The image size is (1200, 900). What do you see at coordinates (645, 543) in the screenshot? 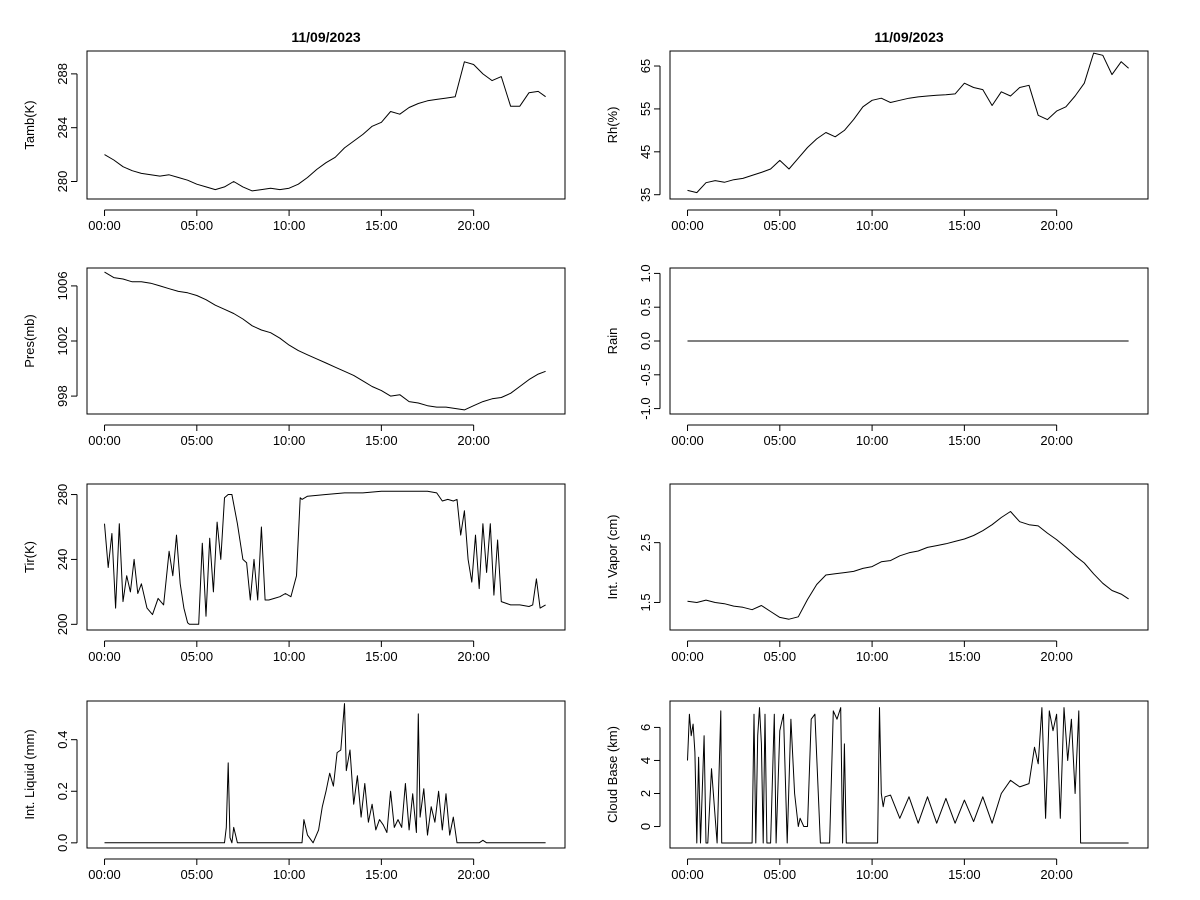
I see `y-tick-label: 2.5` at bounding box center [645, 543].